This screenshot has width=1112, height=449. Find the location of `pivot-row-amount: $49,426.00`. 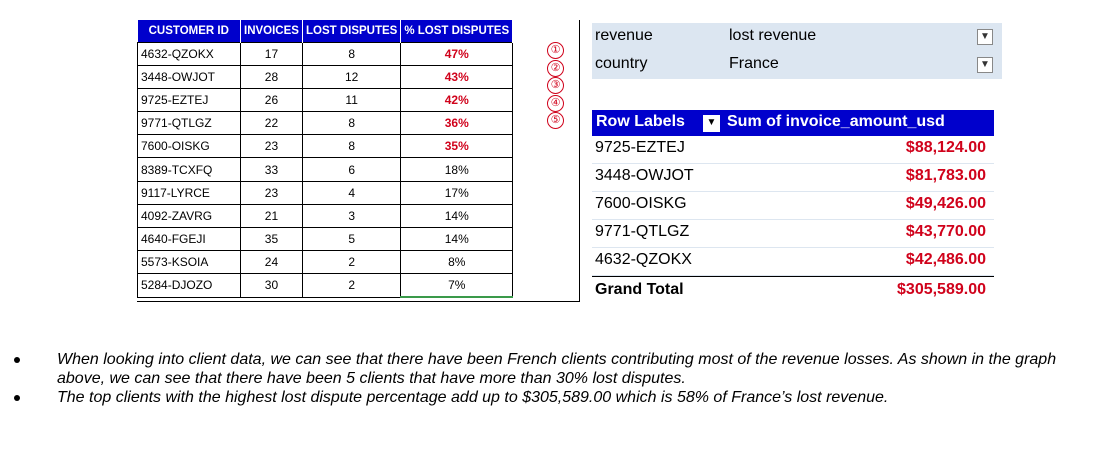

pivot-row-amount: $49,426.00 is located at coordinates (945, 203).